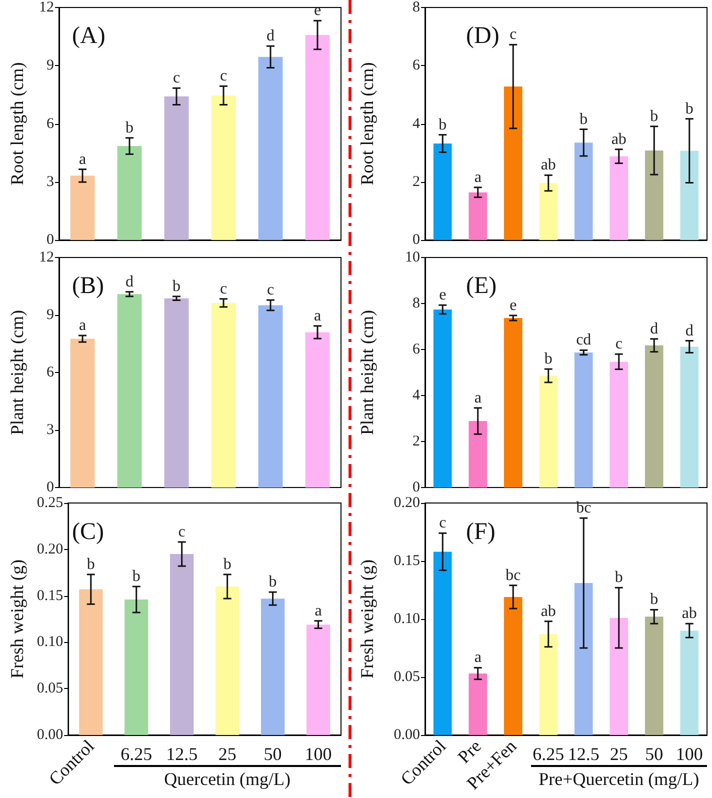  Describe the element at coordinates (227, 779) in the screenshot. I see `x-axis-title: Quercetin (mg/L)` at that location.